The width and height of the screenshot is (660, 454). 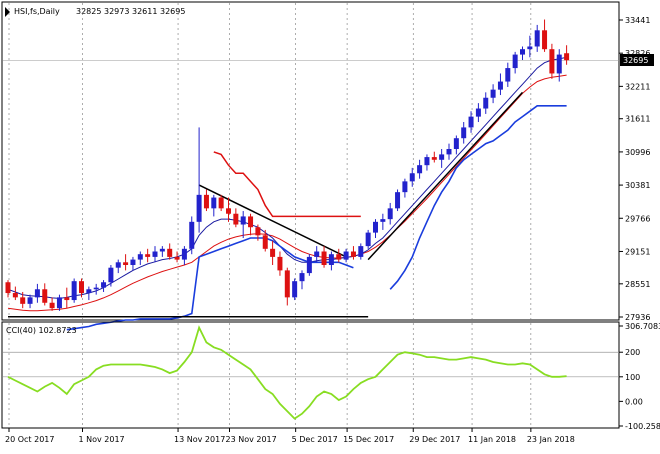 What do you see at coordinates (102, 439) in the screenshot?
I see `time-tick-label: 1 Nov 2017` at bounding box center [102, 439].